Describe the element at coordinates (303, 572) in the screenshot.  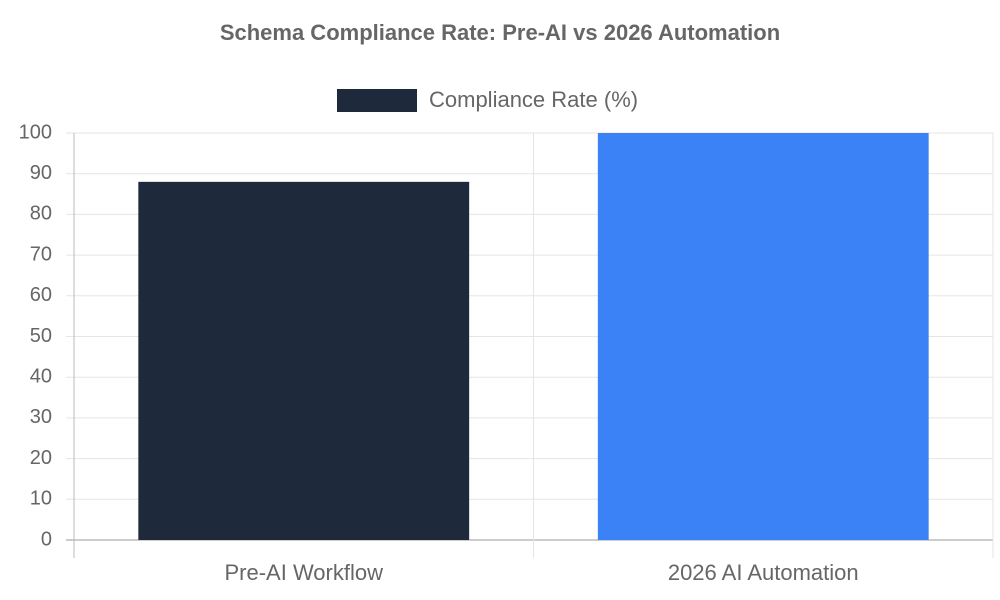
I see `x-tick-label: Pre-AI Workflow` at that location.